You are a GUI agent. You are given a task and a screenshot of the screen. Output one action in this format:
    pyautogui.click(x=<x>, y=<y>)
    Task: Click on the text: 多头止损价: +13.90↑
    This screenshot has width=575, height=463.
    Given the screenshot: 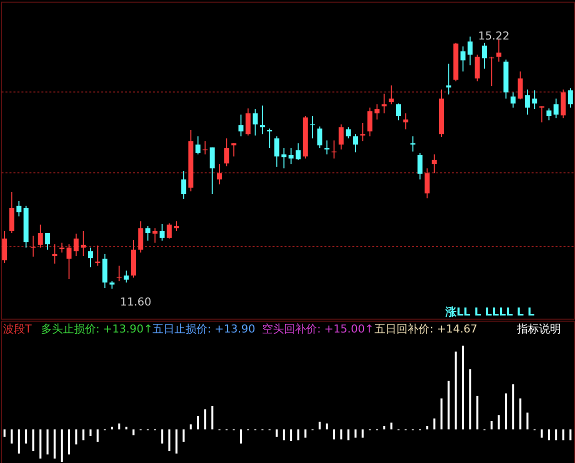 What is the action you would take?
    pyautogui.click(x=96, y=329)
    